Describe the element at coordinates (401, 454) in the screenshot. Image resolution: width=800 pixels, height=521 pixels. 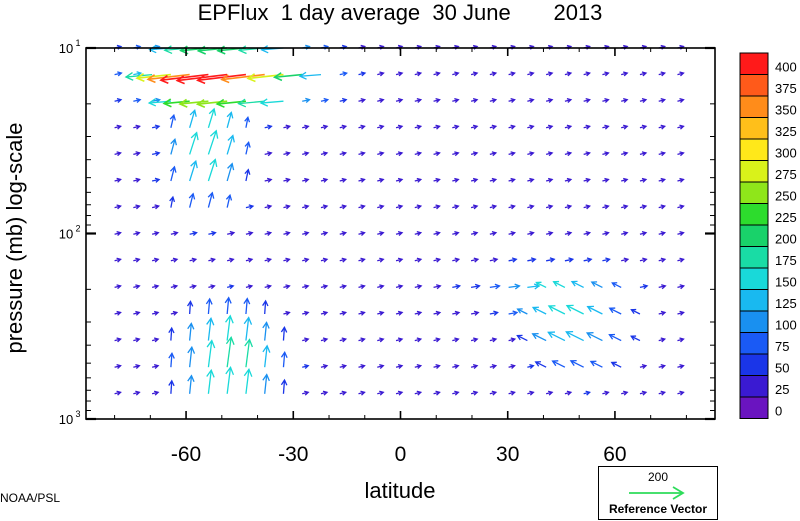
I see `x-tick-label: 0` at that location.